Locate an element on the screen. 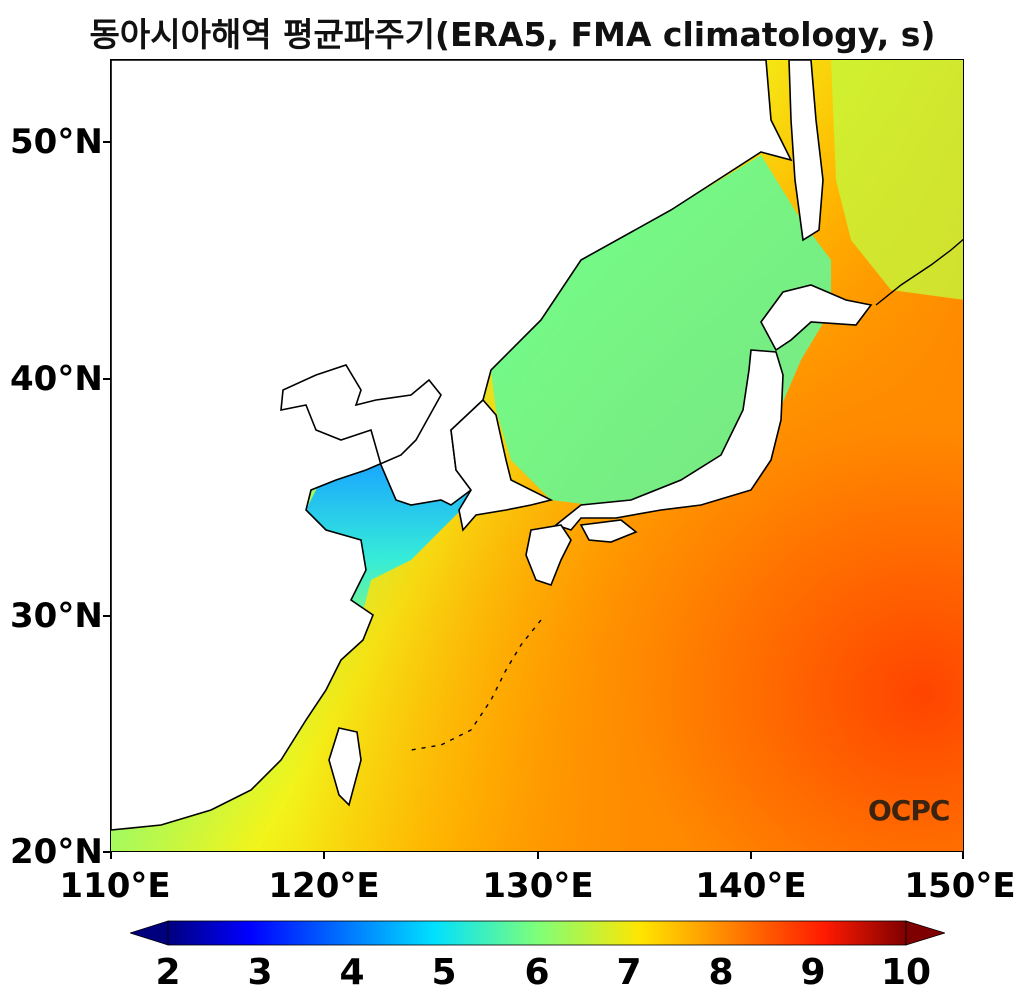 This screenshot has width=1025, height=1003. hokkaido-island is located at coordinates (816, 318).